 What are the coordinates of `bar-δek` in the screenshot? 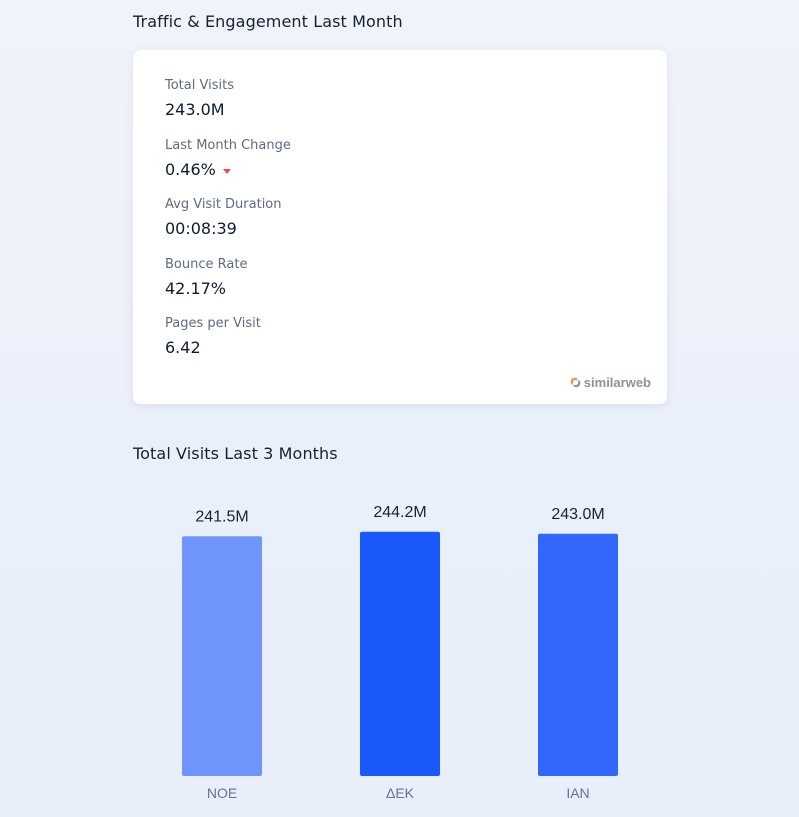 It's located at (400, 653).